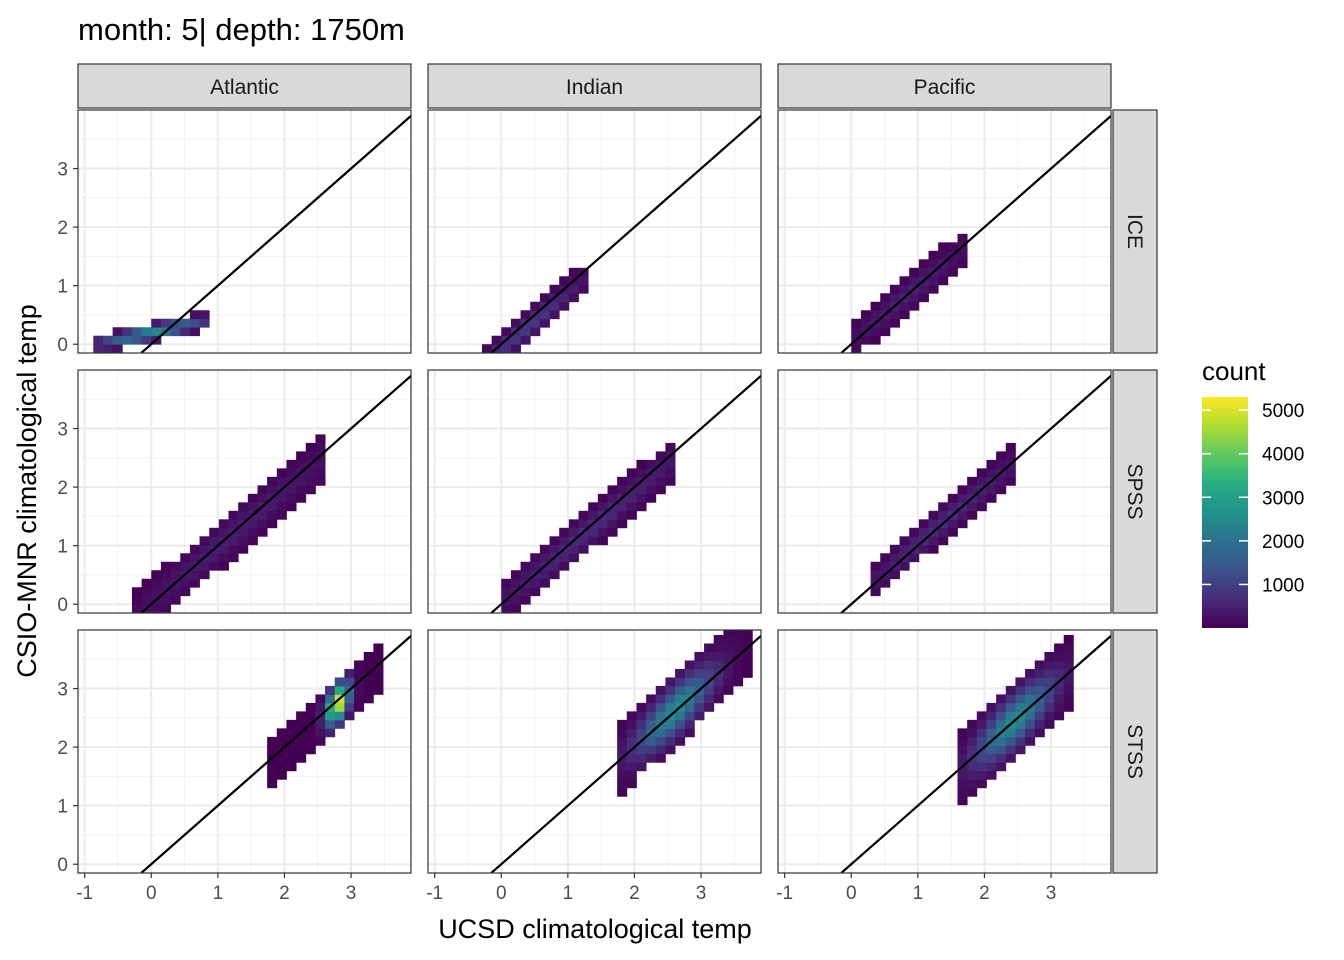 The width and height of the screenshot is (1344, 960). I want to click on panel-indian-stss: -1 0 1 2 3, so click(594, 766).